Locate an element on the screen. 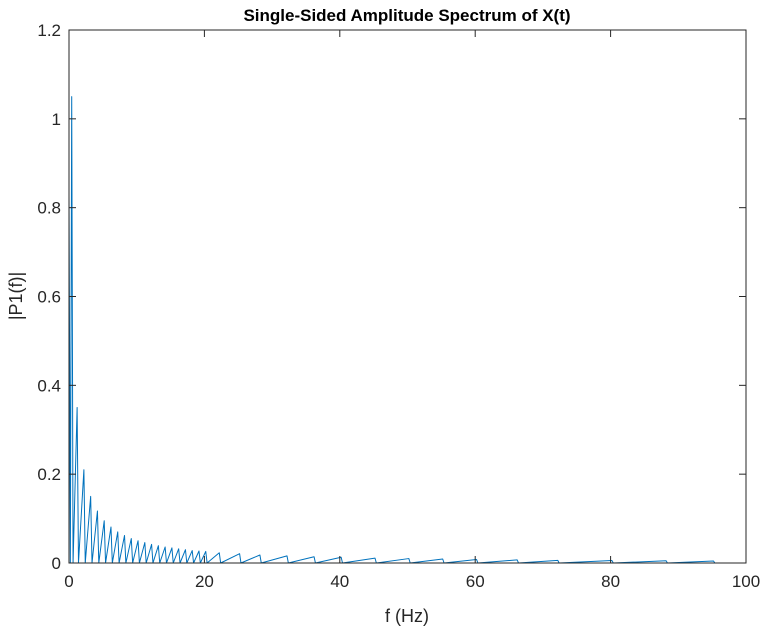  x-tick-label: 40 is located at coordinates (339, 581).